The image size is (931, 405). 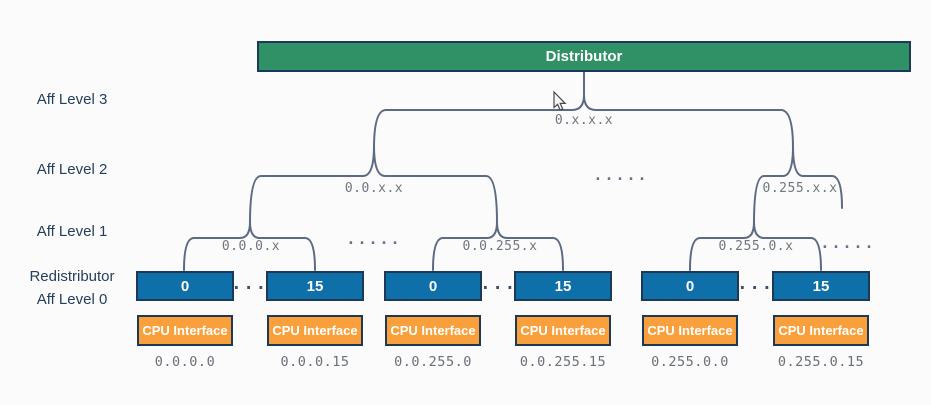 What do you see at coordinates (72, 99) in the screenshot?
I see `row-label-aff-level-3: Aff Level 3` at bounding box center [72, 99].